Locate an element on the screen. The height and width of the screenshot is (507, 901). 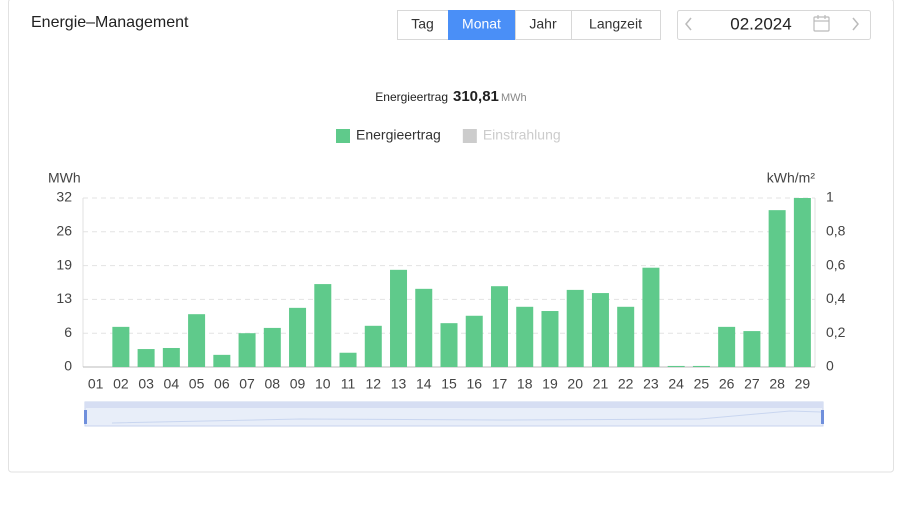
x-tick-label: 26 is located at coordinates (727, 384).